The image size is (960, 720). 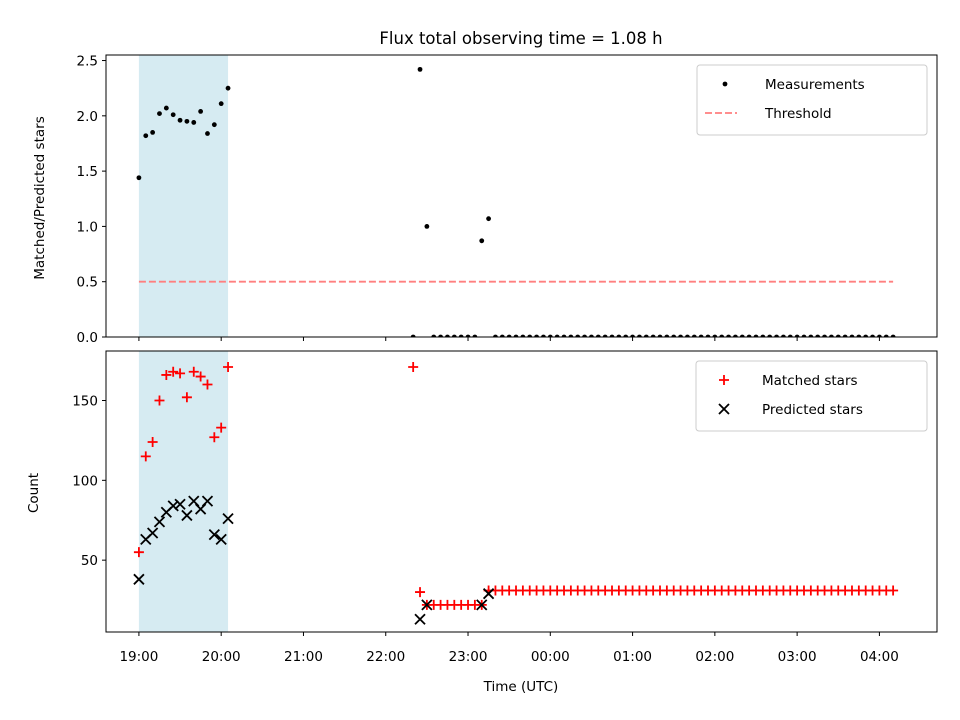 What do you see at coordinates (812, 410) in the screenshot?
I see `legend-label: Predicted stars` at bounding box center [812, 410].